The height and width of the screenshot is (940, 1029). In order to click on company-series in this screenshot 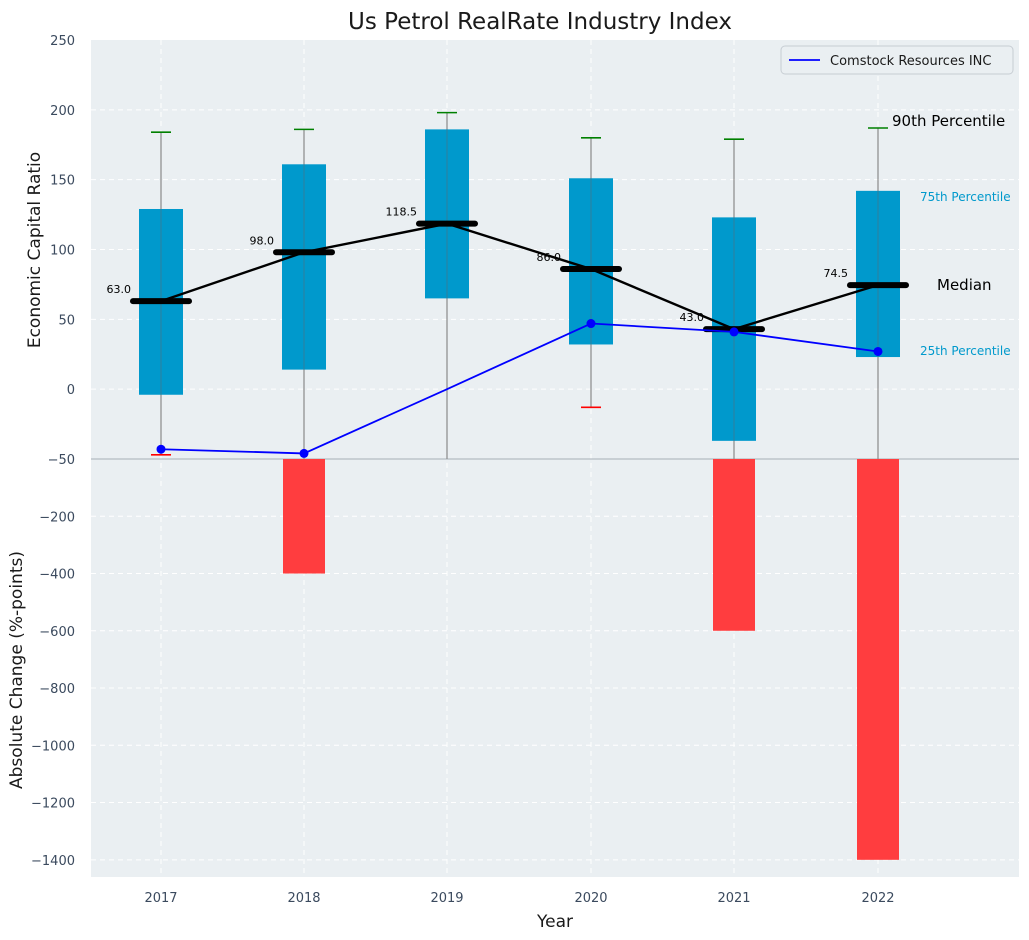, I will do `click(519, 388)`.